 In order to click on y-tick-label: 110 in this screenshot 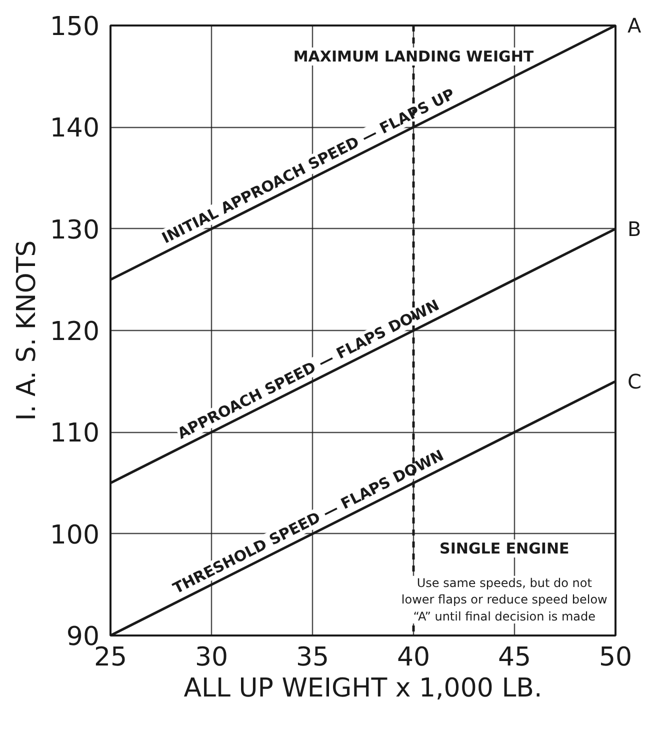, I will do `click(75, 433)`.